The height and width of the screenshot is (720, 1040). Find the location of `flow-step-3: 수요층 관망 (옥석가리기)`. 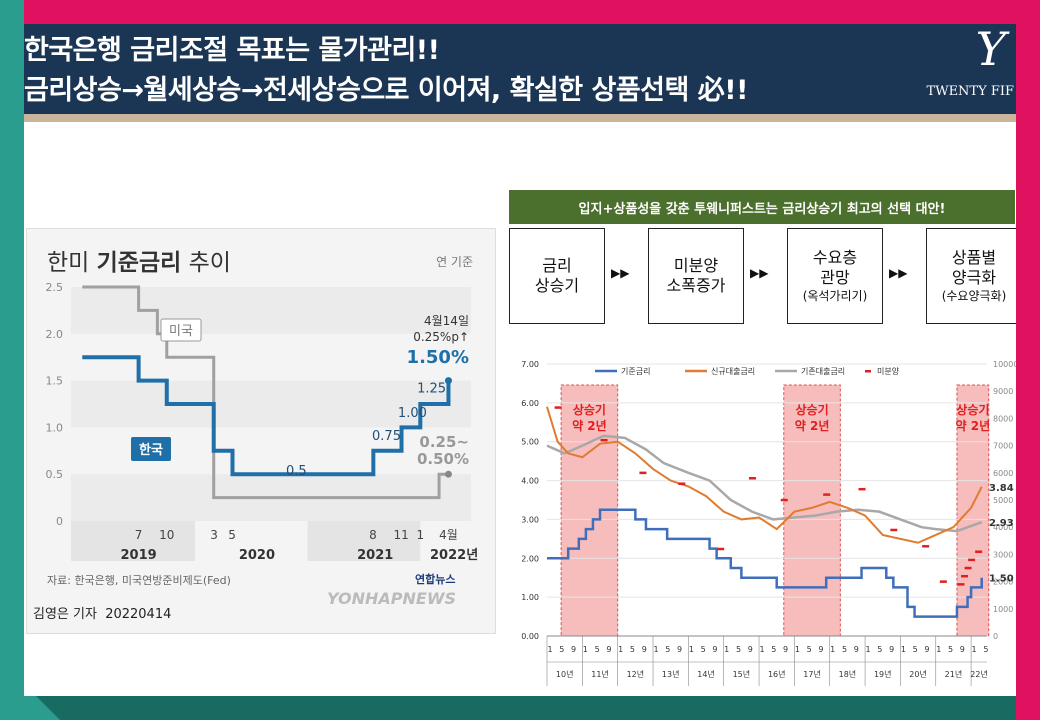

flow-step-3: 수요층 관망 (옥석가리기) is located at coordinates (835, 276).